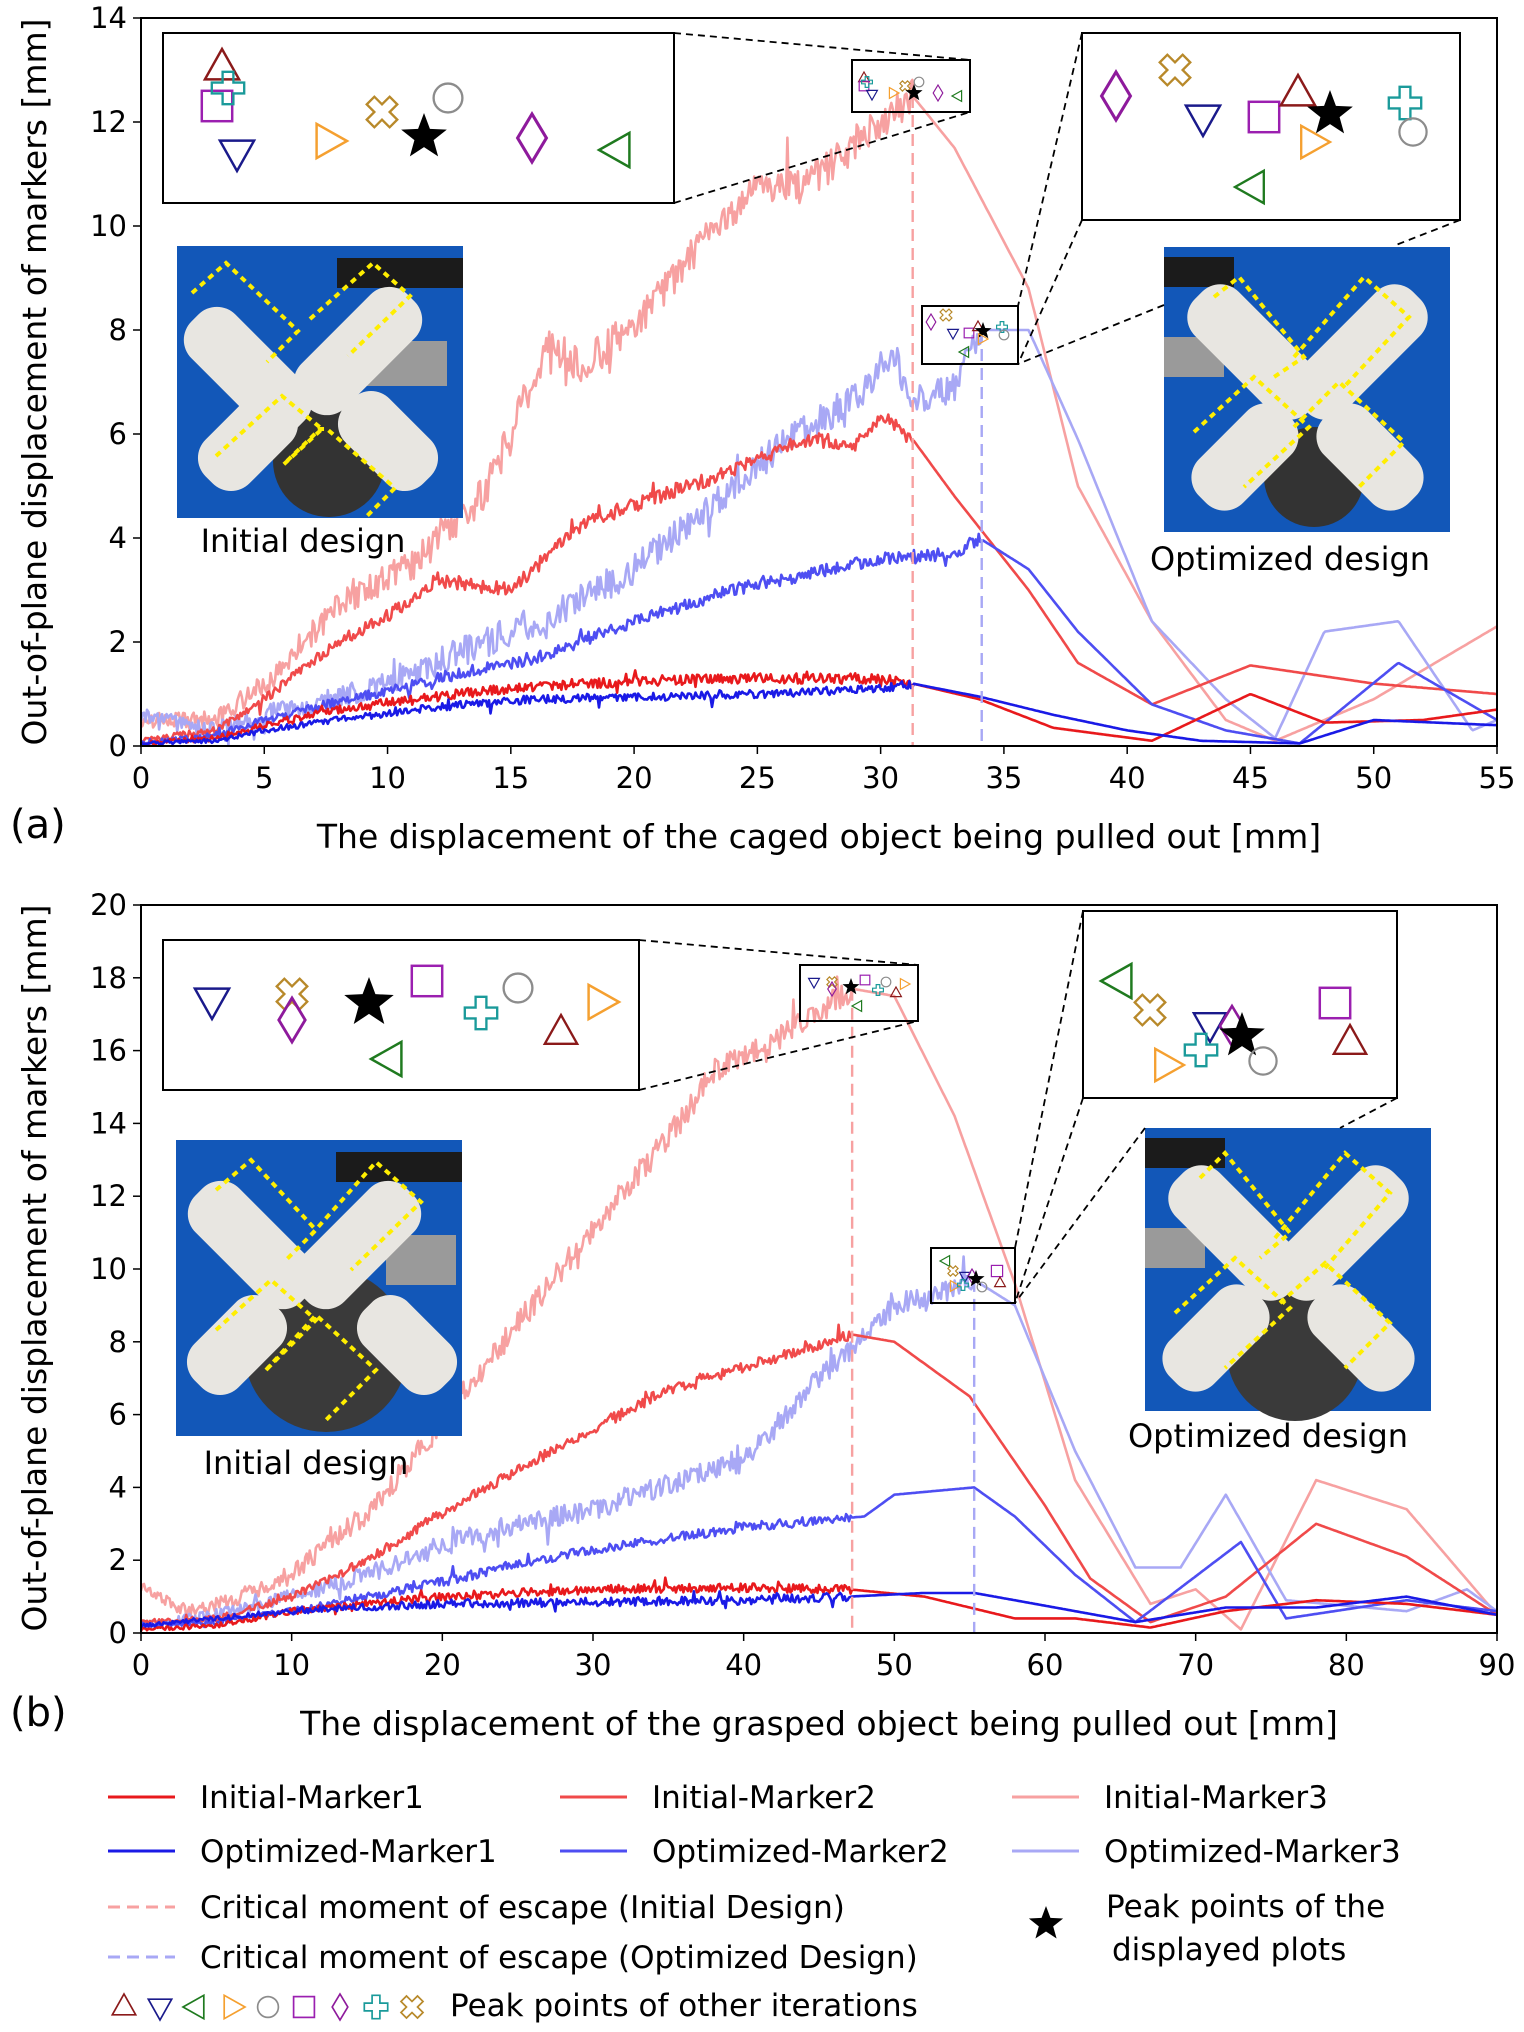 The image size is (1524, 2032). I want to click on legend-item-initial-marker1: Initial-Marker1, so click(266, 1798).